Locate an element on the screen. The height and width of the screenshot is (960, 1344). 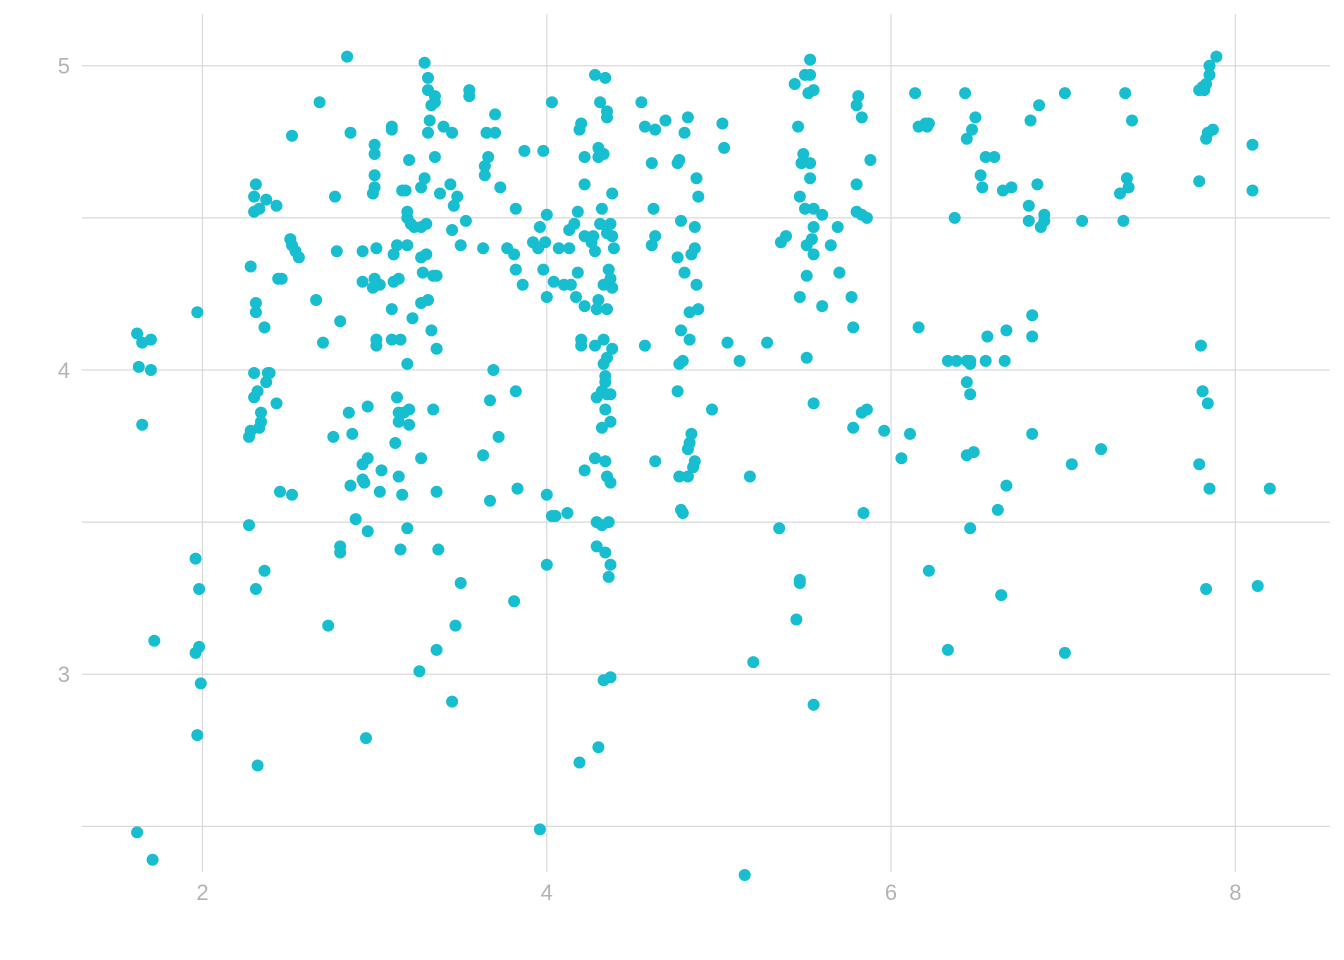
x-tick-label: 2 is located at coordinates (202, 892).